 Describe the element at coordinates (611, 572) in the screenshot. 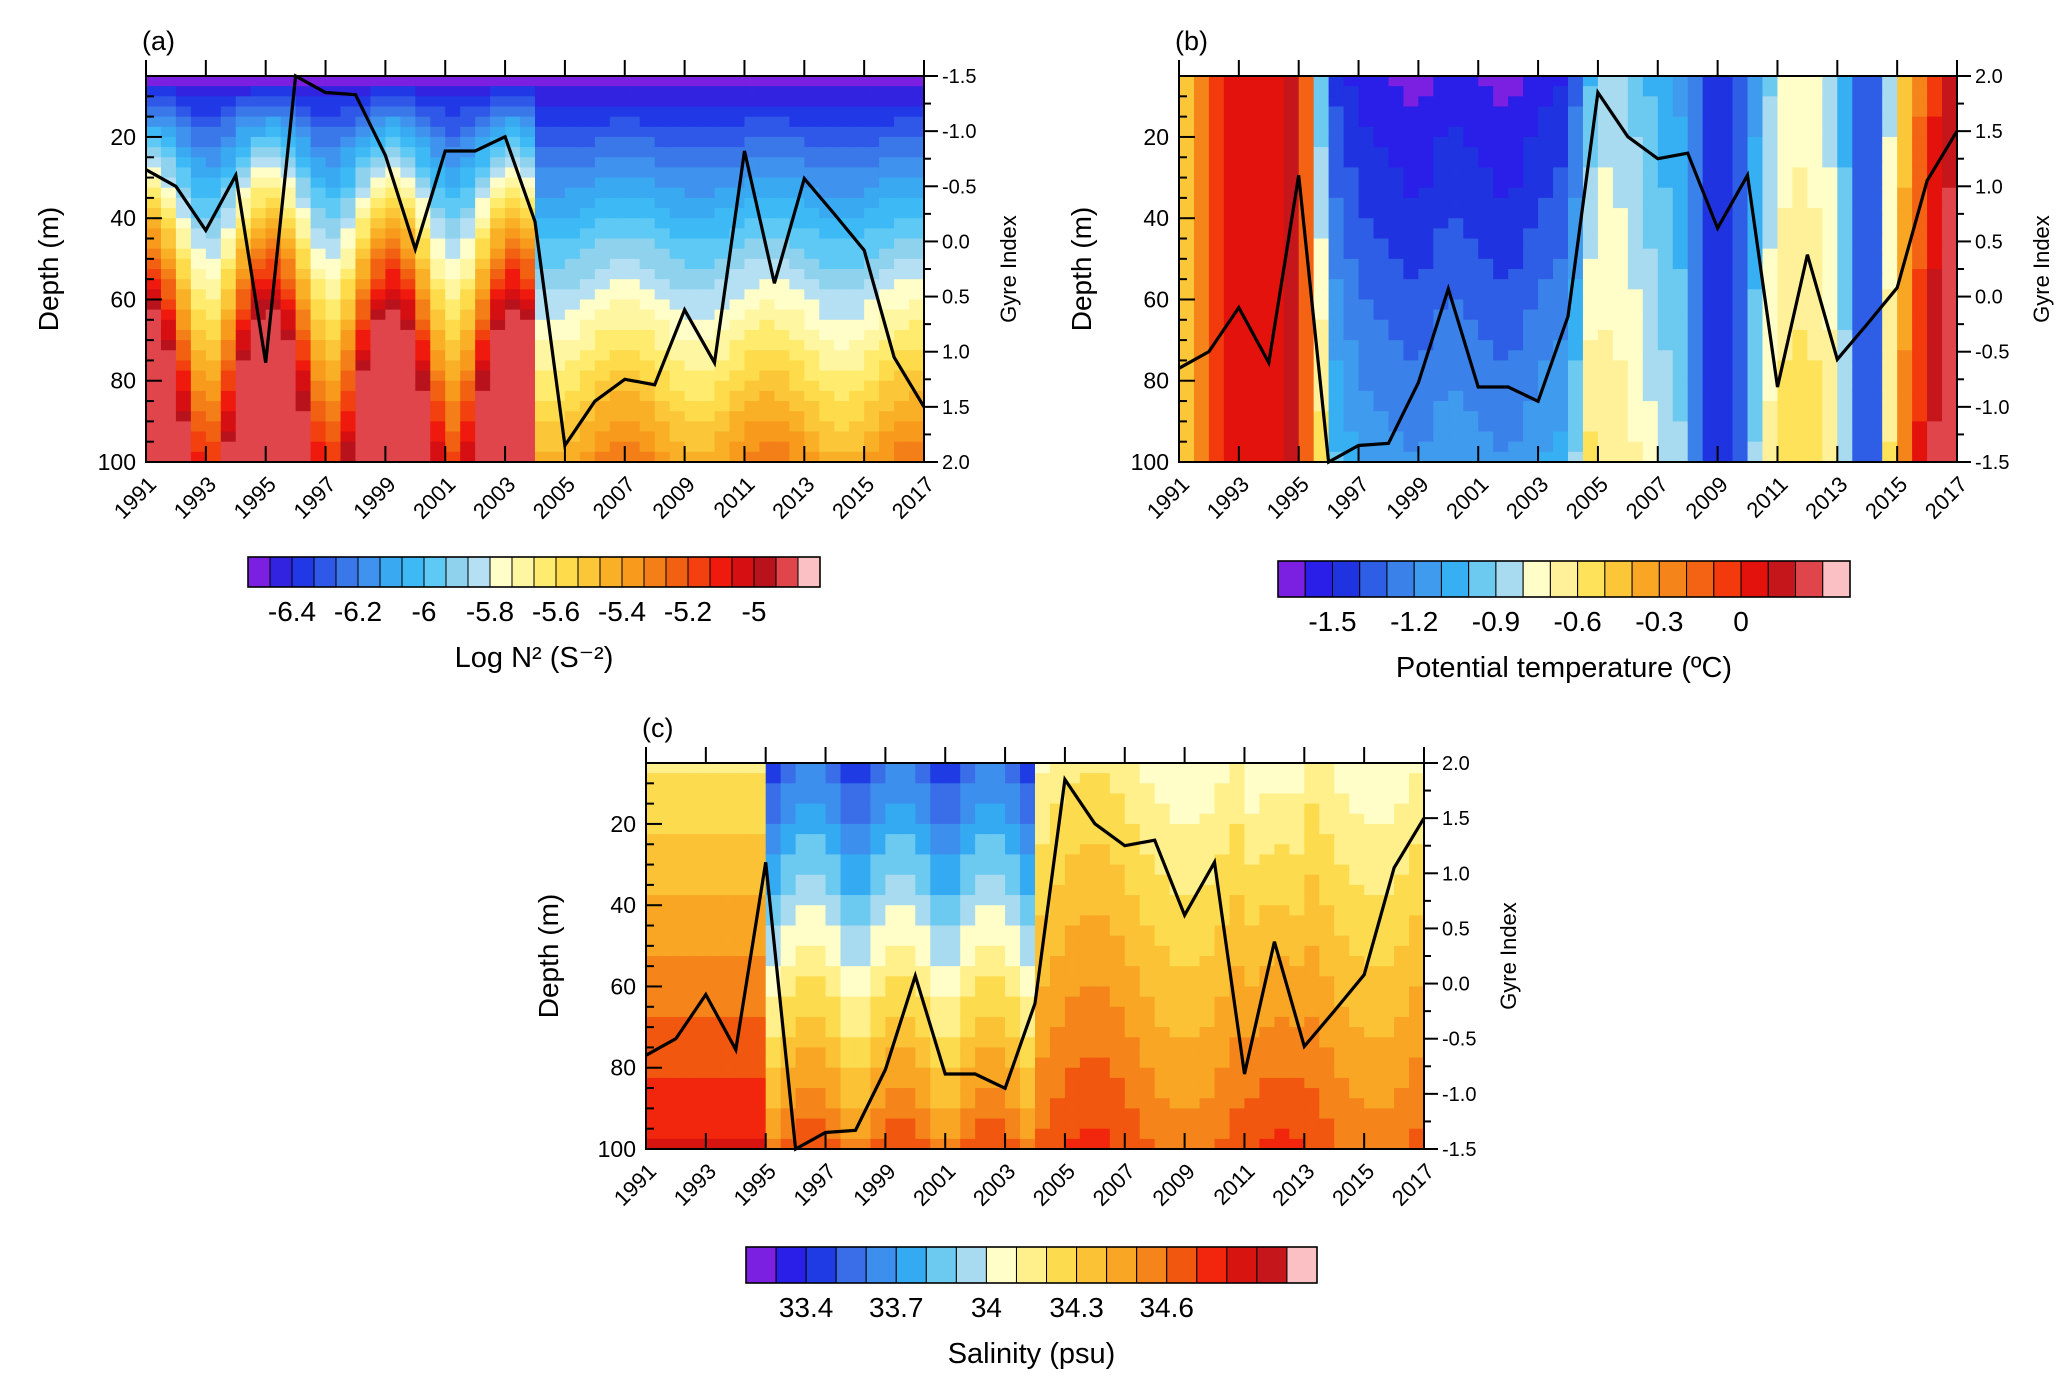

I see `colorbar-swatch` at that location.